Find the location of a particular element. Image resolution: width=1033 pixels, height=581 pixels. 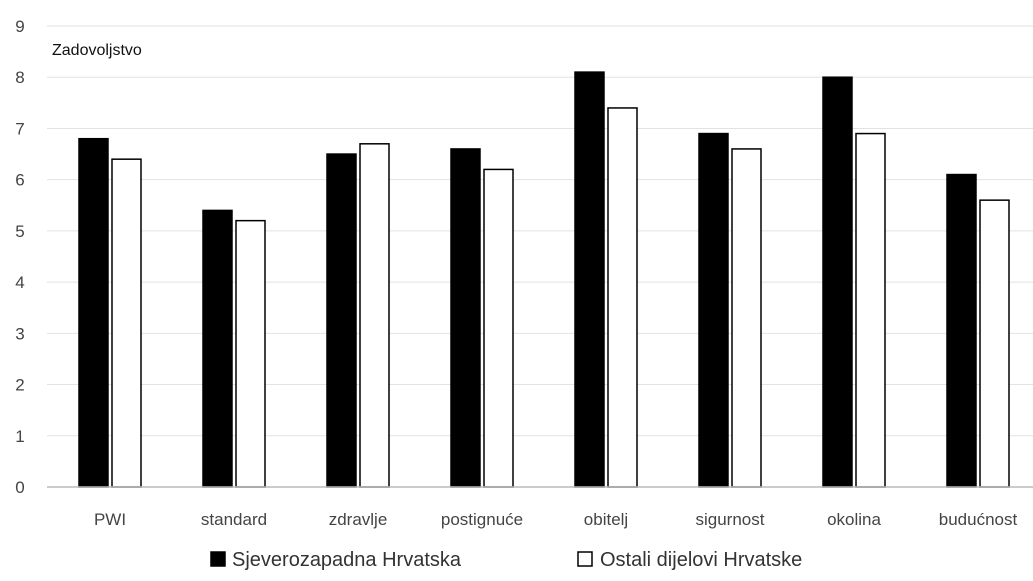

y-tick-label: 6 is located at coordinates (19, 180).